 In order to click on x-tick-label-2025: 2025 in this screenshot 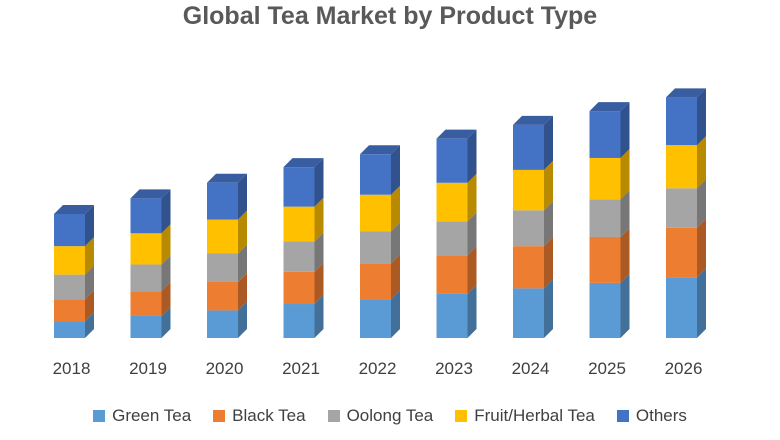, I will do `click(607, 368)`.